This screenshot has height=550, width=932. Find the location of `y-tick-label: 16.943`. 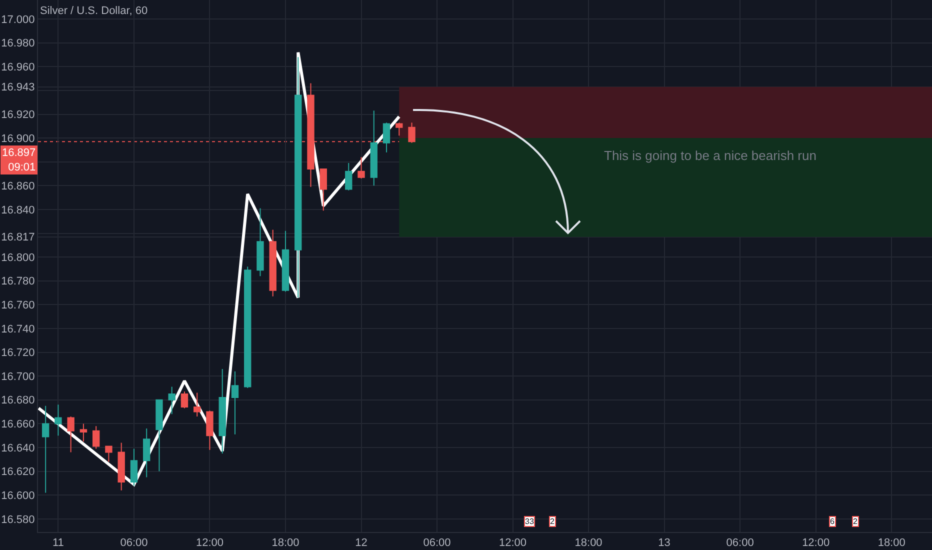

y-tick-label: 16.943 is located at coordinates (18, 88).